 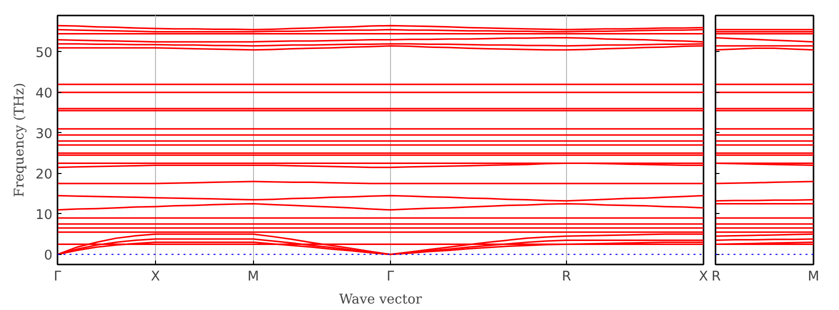 I want to click on y-tick-label: 30, so click(x=44, y=134).